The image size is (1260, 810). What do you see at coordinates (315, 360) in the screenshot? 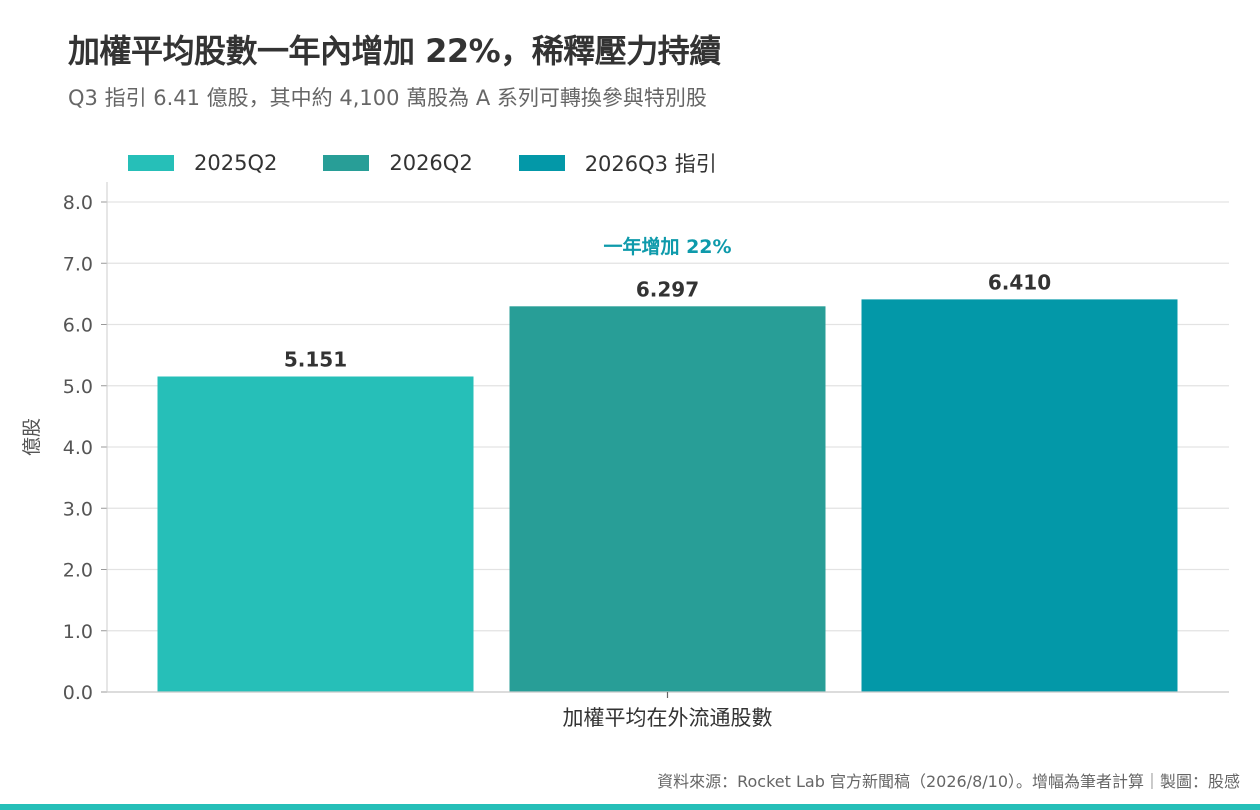
I see `data-label: 5.151` at bounding box center [315, 360].